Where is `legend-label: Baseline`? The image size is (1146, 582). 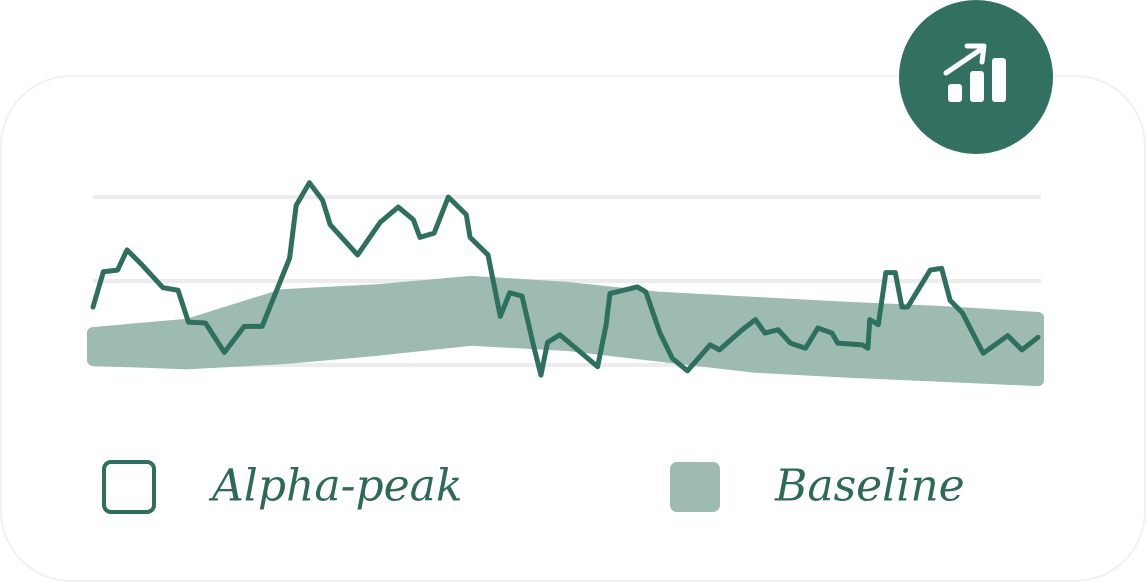
legend-label: Baseline is located at coordinates (869, 486).